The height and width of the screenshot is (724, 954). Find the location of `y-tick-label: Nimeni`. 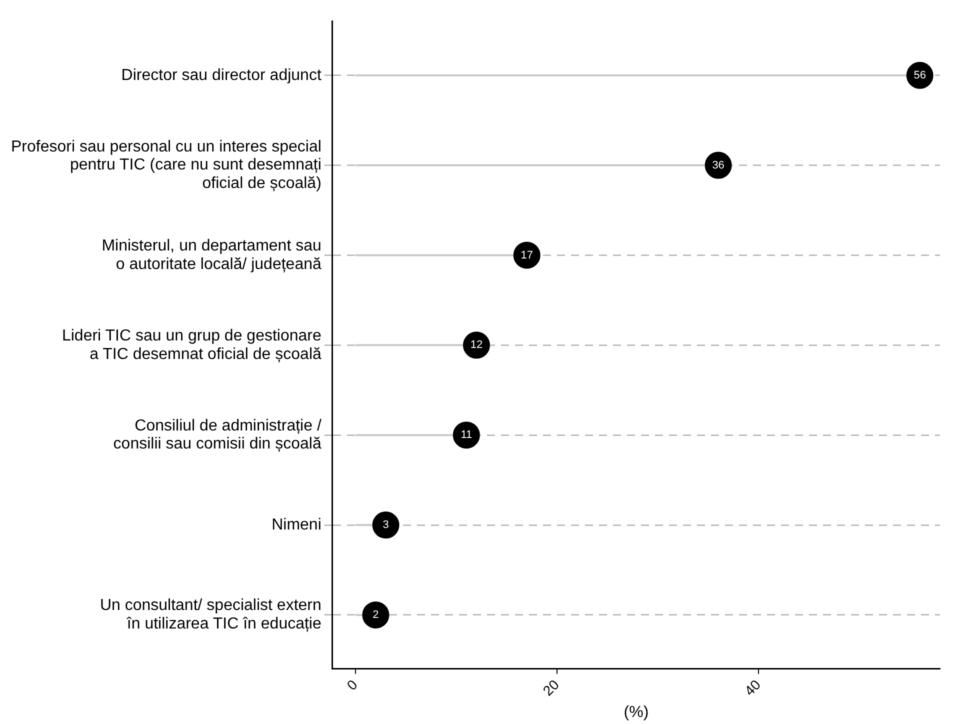

y-tick-label: Nimeni is located at coordinates (297, 525).